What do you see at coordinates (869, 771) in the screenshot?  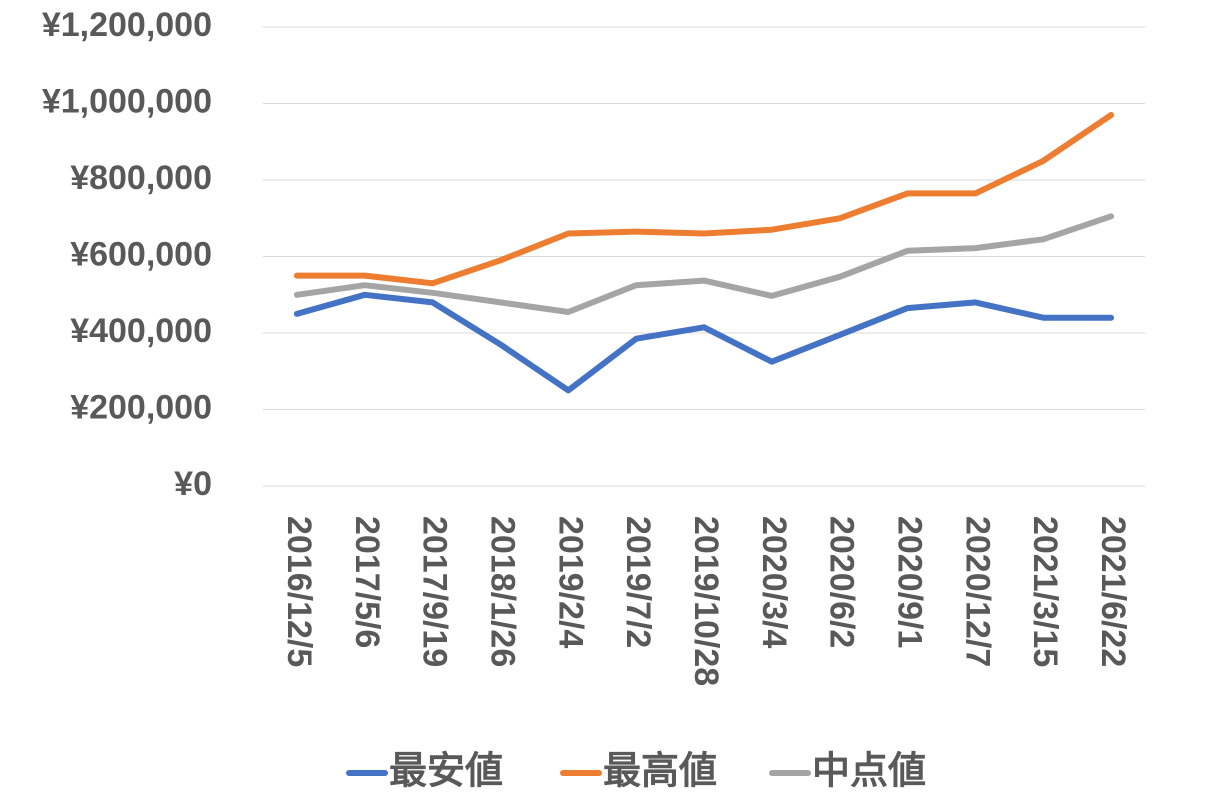 I see `legend-label: 中点値` at bounding box center [869, 771].